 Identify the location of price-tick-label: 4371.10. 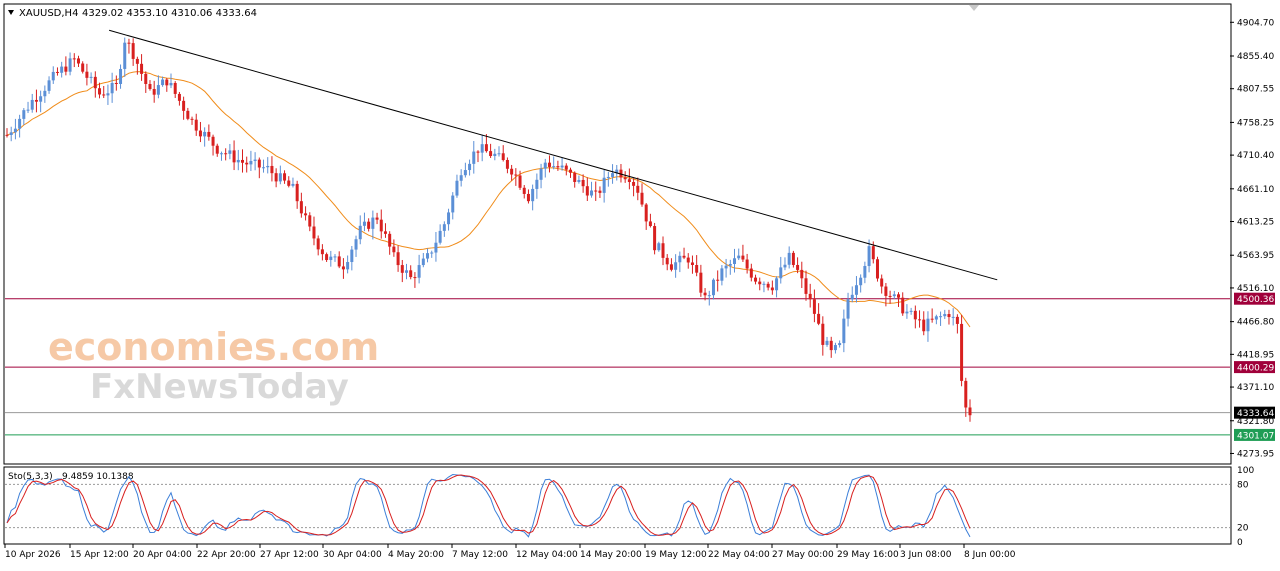
(1255, 388).